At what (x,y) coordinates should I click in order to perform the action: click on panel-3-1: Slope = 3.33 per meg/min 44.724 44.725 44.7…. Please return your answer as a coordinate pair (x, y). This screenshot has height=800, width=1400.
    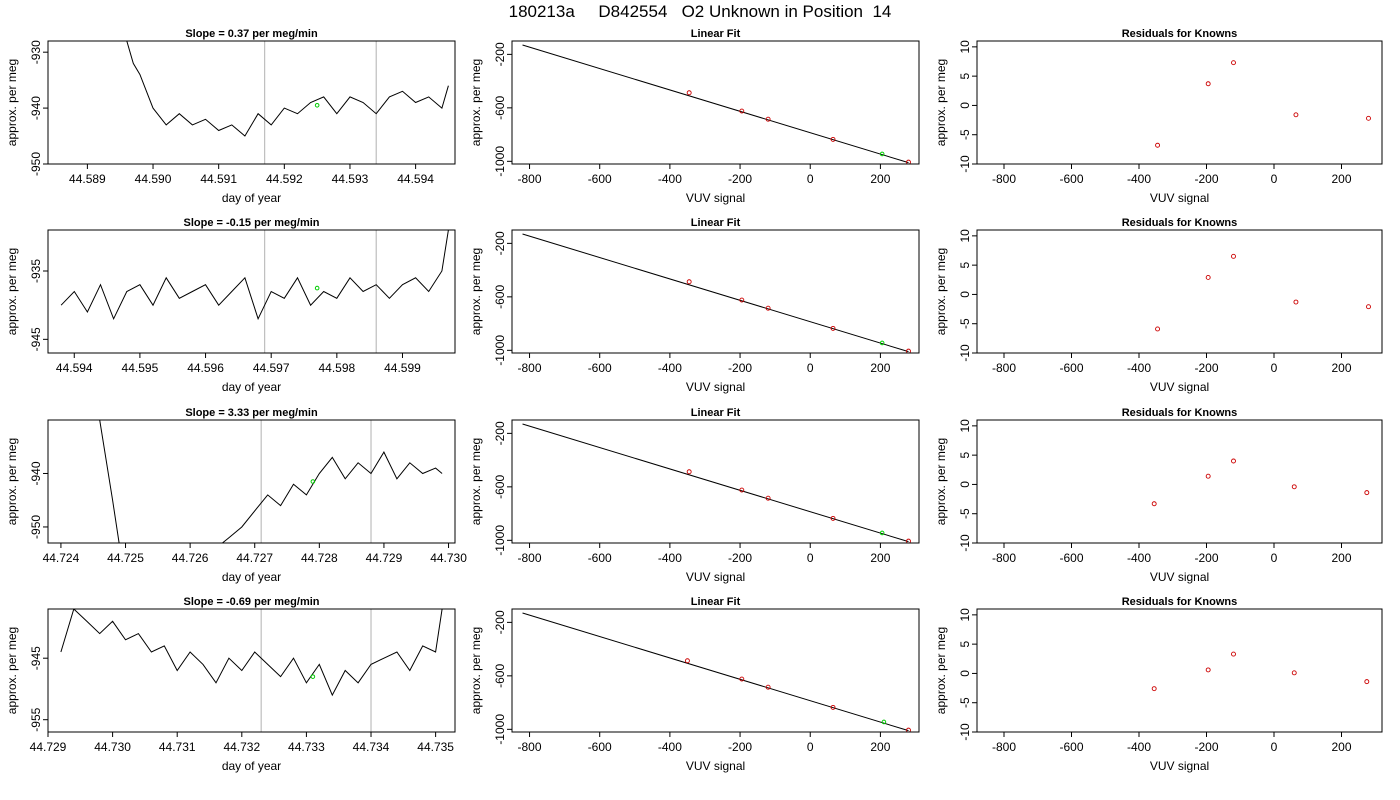
    Looking at the image, I should click on (236, 495).